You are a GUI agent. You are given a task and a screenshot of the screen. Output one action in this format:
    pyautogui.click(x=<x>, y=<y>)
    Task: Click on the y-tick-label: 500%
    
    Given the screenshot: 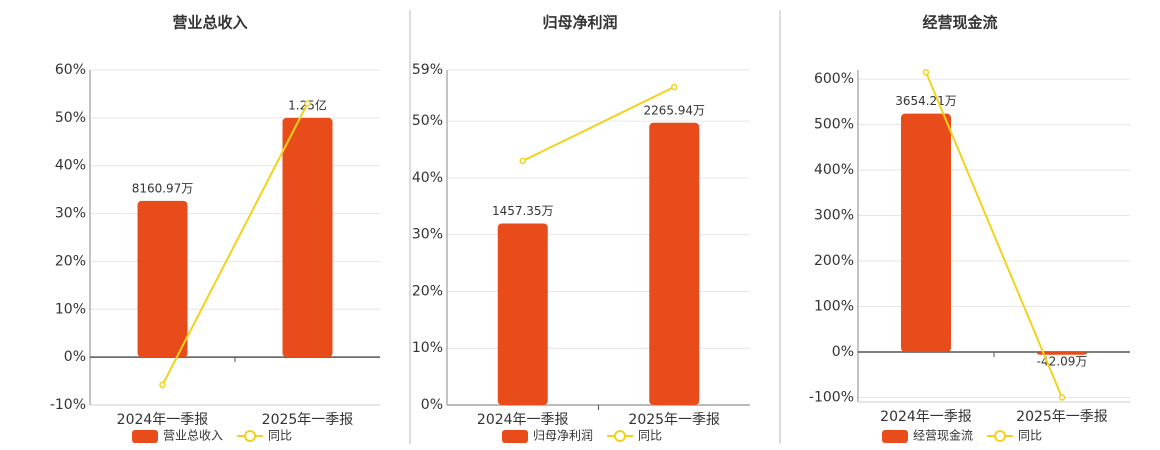 What is the action you would take?
    pyautogui.click(x=834, y=125)
    